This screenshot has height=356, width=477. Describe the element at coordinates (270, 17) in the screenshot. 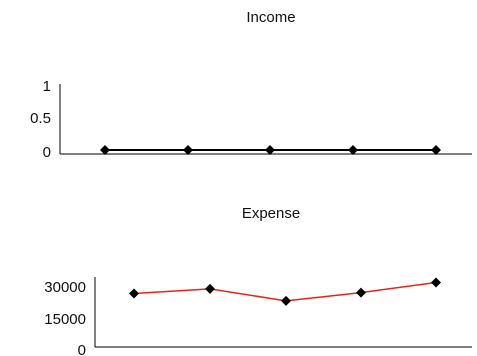

I see `income-chart-title: Income` at that location.